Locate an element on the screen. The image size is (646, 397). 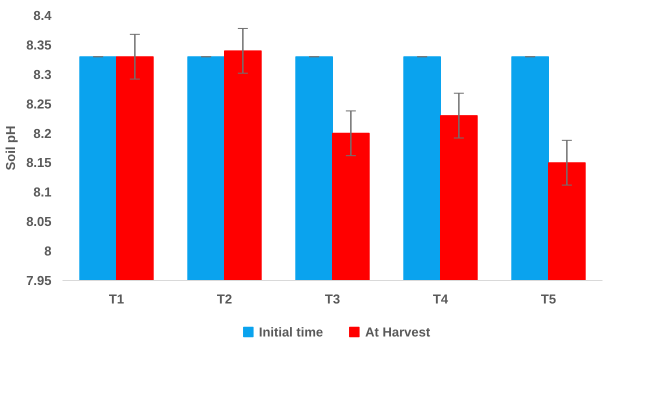
x-tick-label: T2 is located at coordinates (224, 299).